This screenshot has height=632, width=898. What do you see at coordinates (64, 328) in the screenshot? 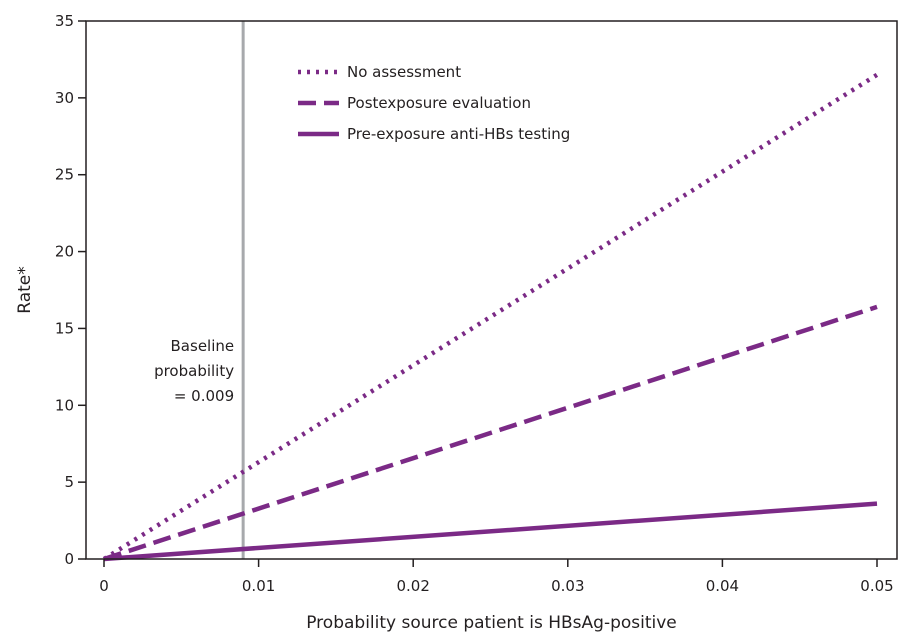
I see `y-tick-label: 15` at bounding box center [64, 328].